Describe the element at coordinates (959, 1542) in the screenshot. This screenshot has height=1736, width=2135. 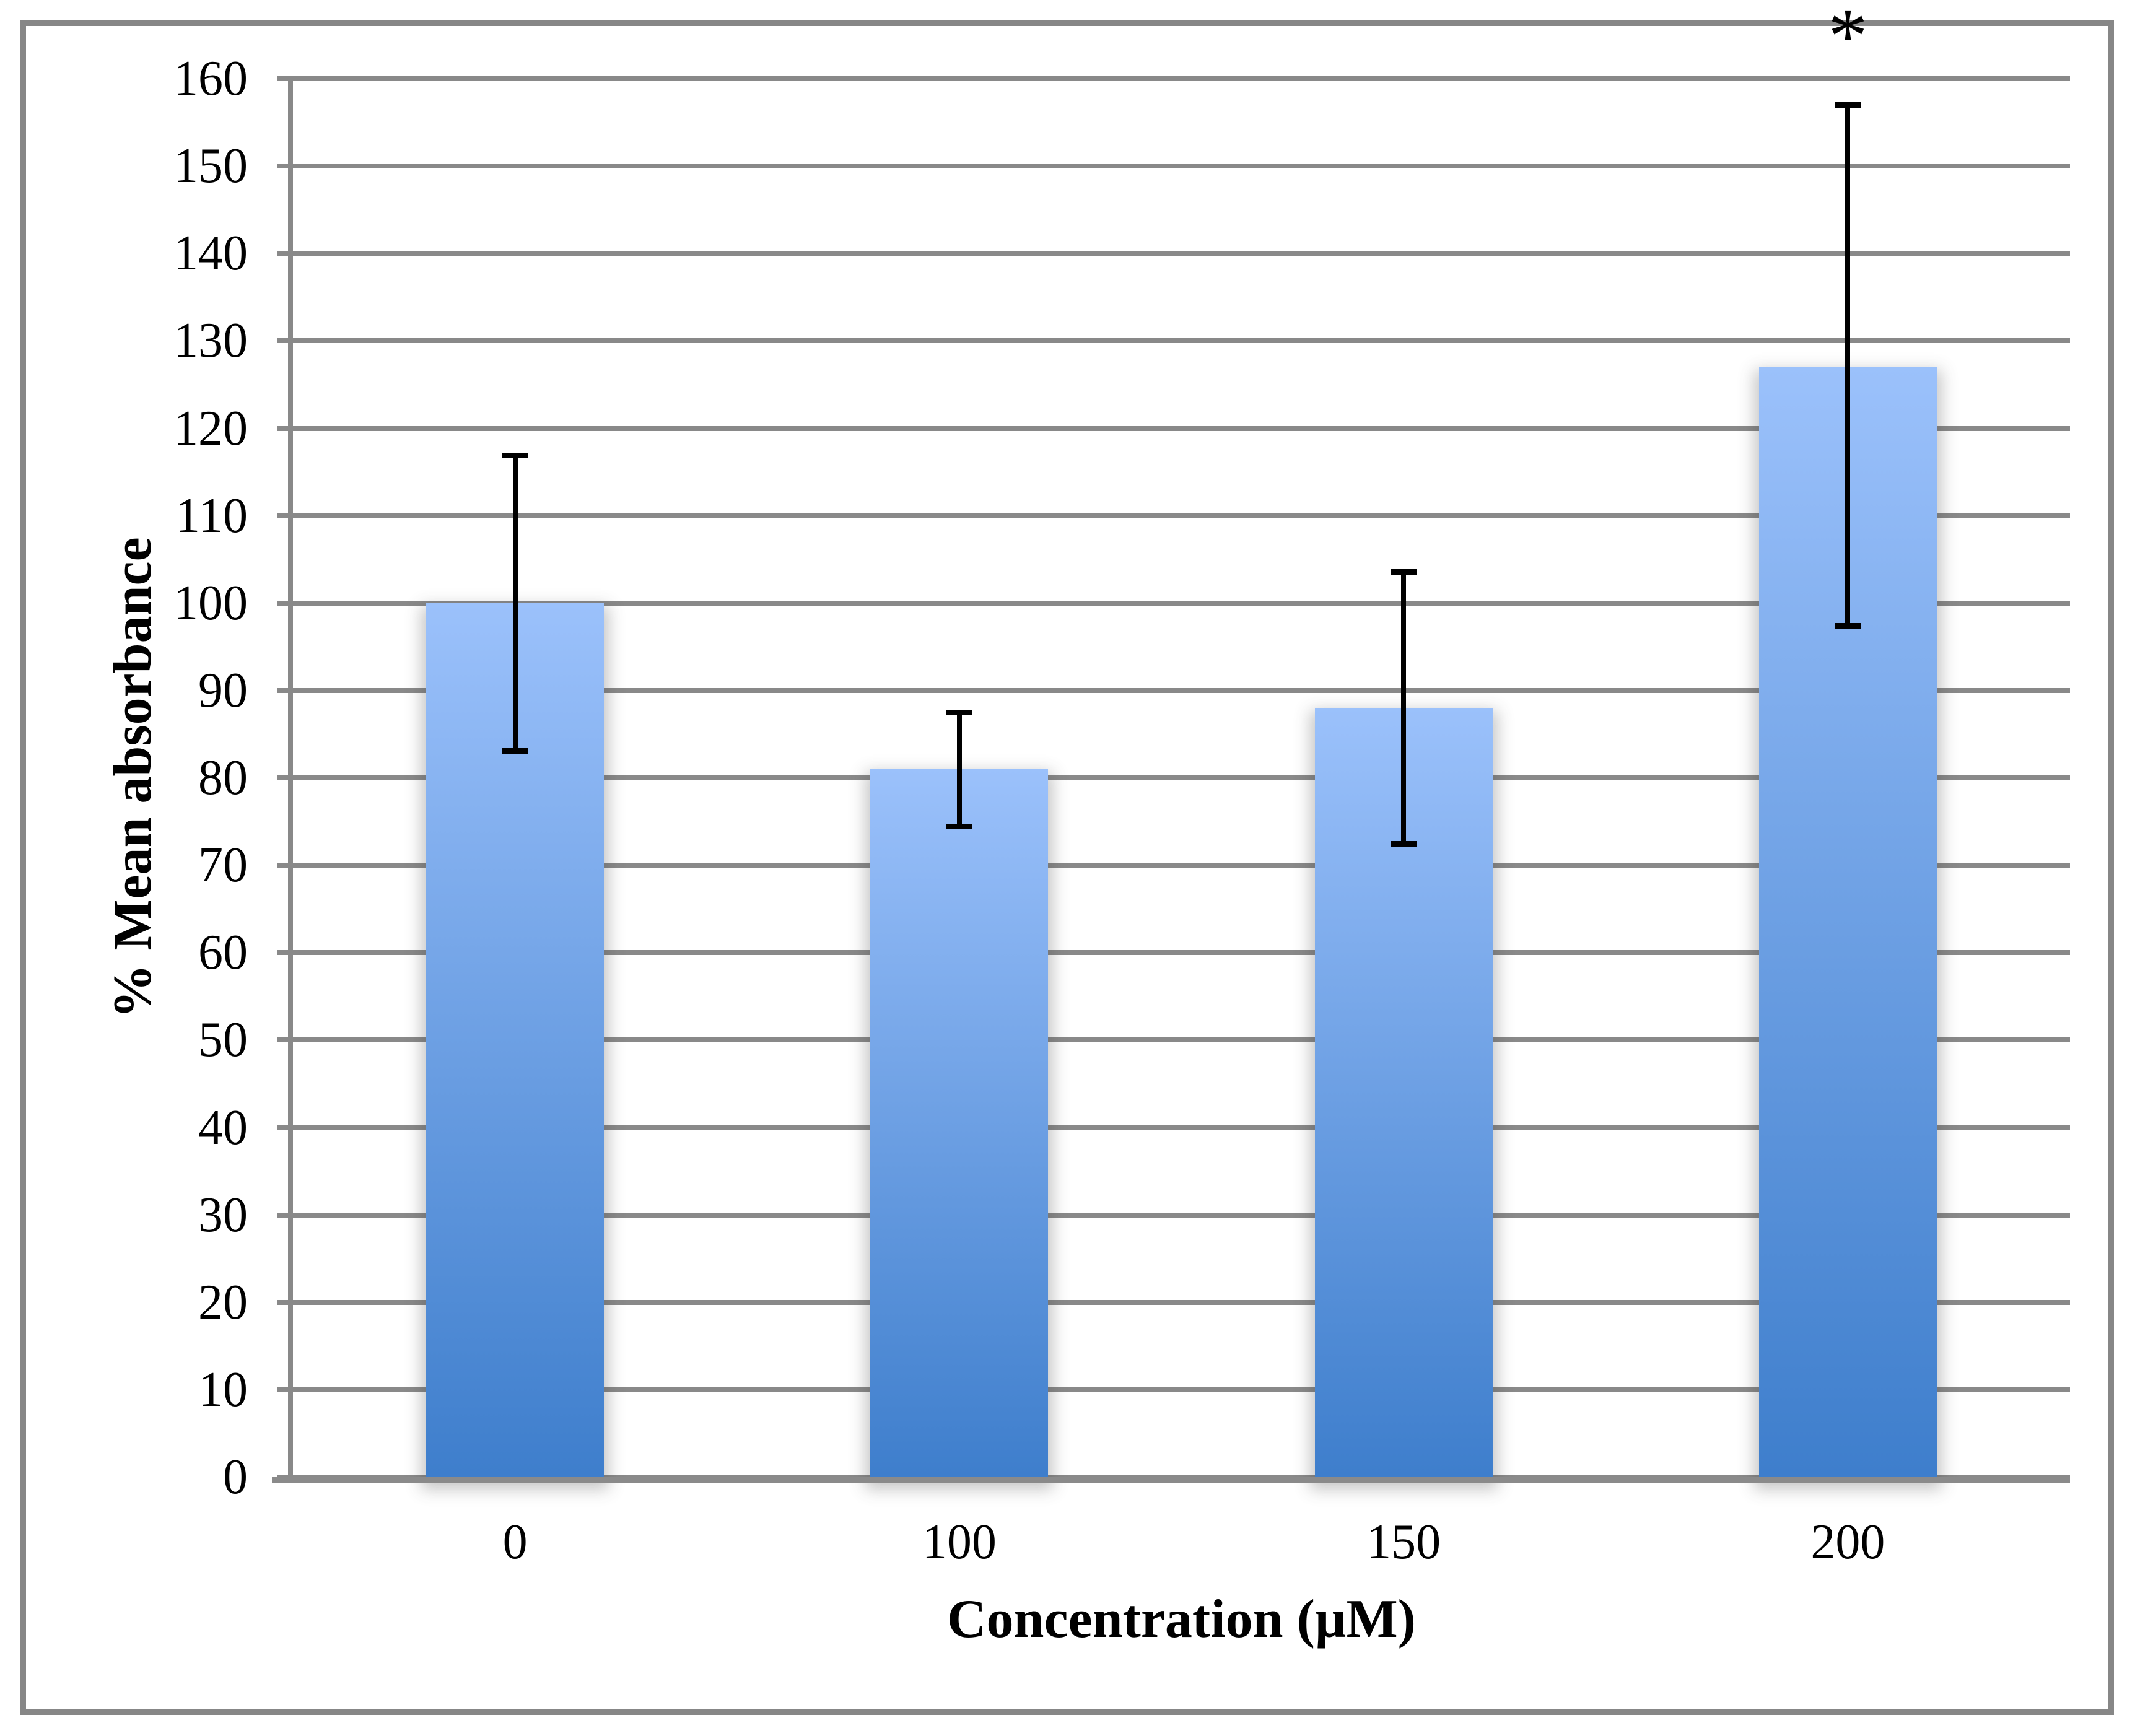
I see `x-tick-label: 100` at that location.